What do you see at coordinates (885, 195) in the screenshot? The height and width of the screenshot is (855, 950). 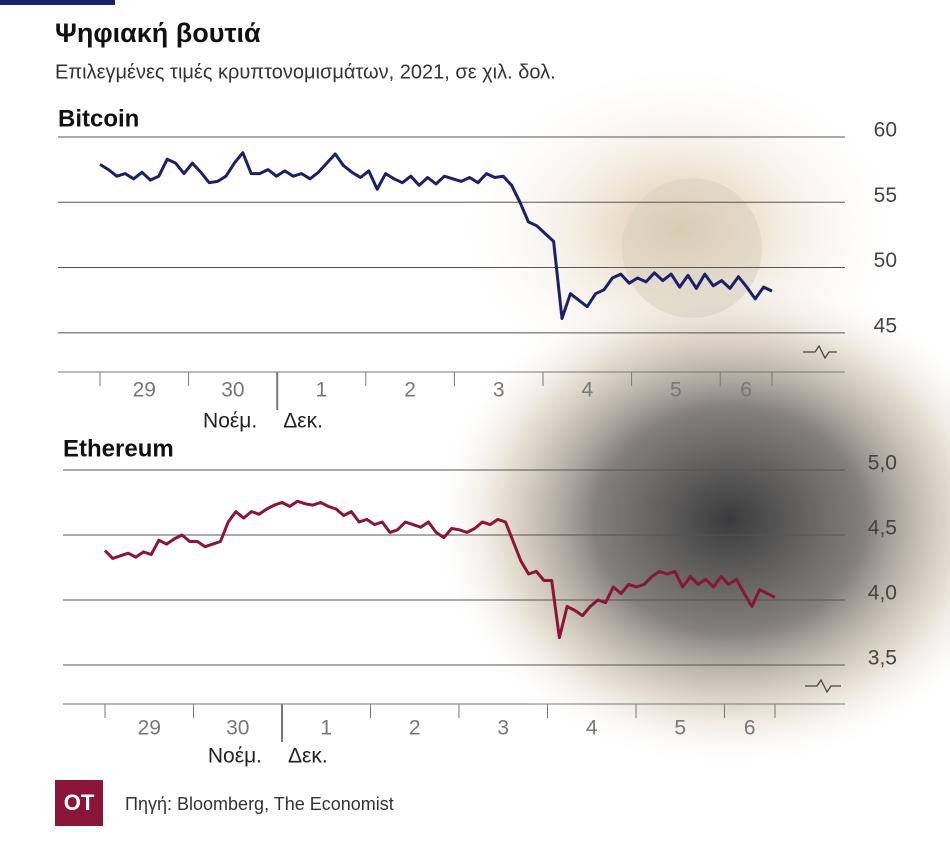 I see `y-tick-label: 55` at bounding box center [885, 195].